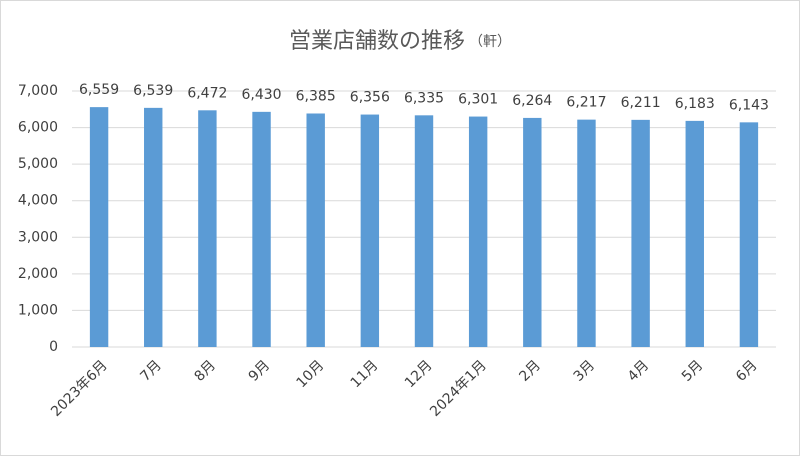  I want to click on value-label: 6,472, so click(207, 93).